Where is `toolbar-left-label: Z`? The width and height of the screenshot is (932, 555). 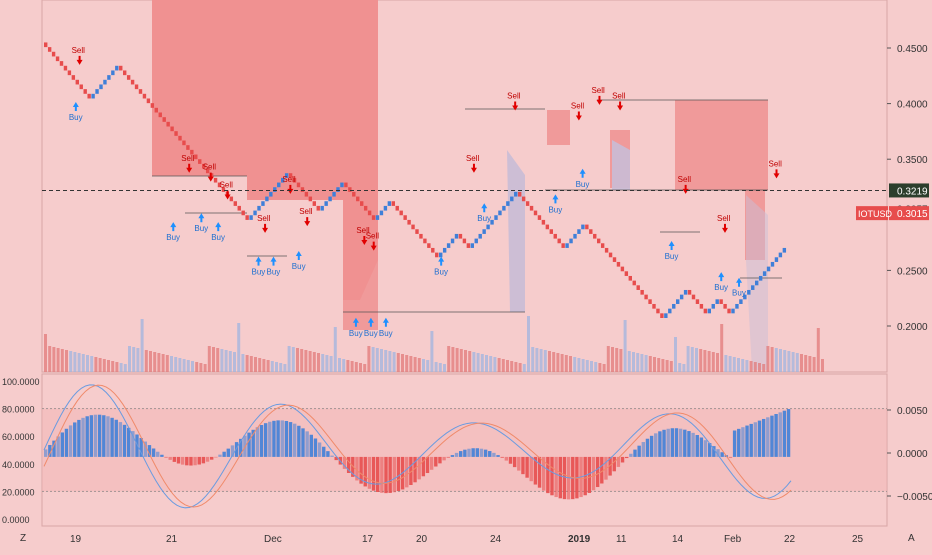 toolbar-left-label: Z is located at coordinates (23, 538).